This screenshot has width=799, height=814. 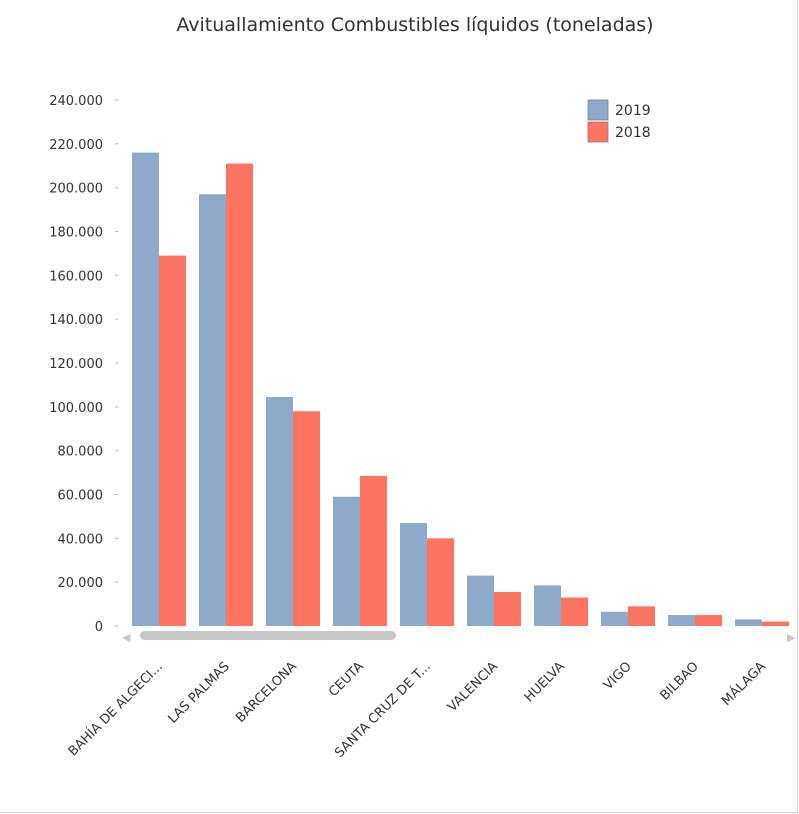 What do you see at coordinates (268, 635) in the screenshot?
I see `scrollbar-thumb` at bounding box center [268, 635].